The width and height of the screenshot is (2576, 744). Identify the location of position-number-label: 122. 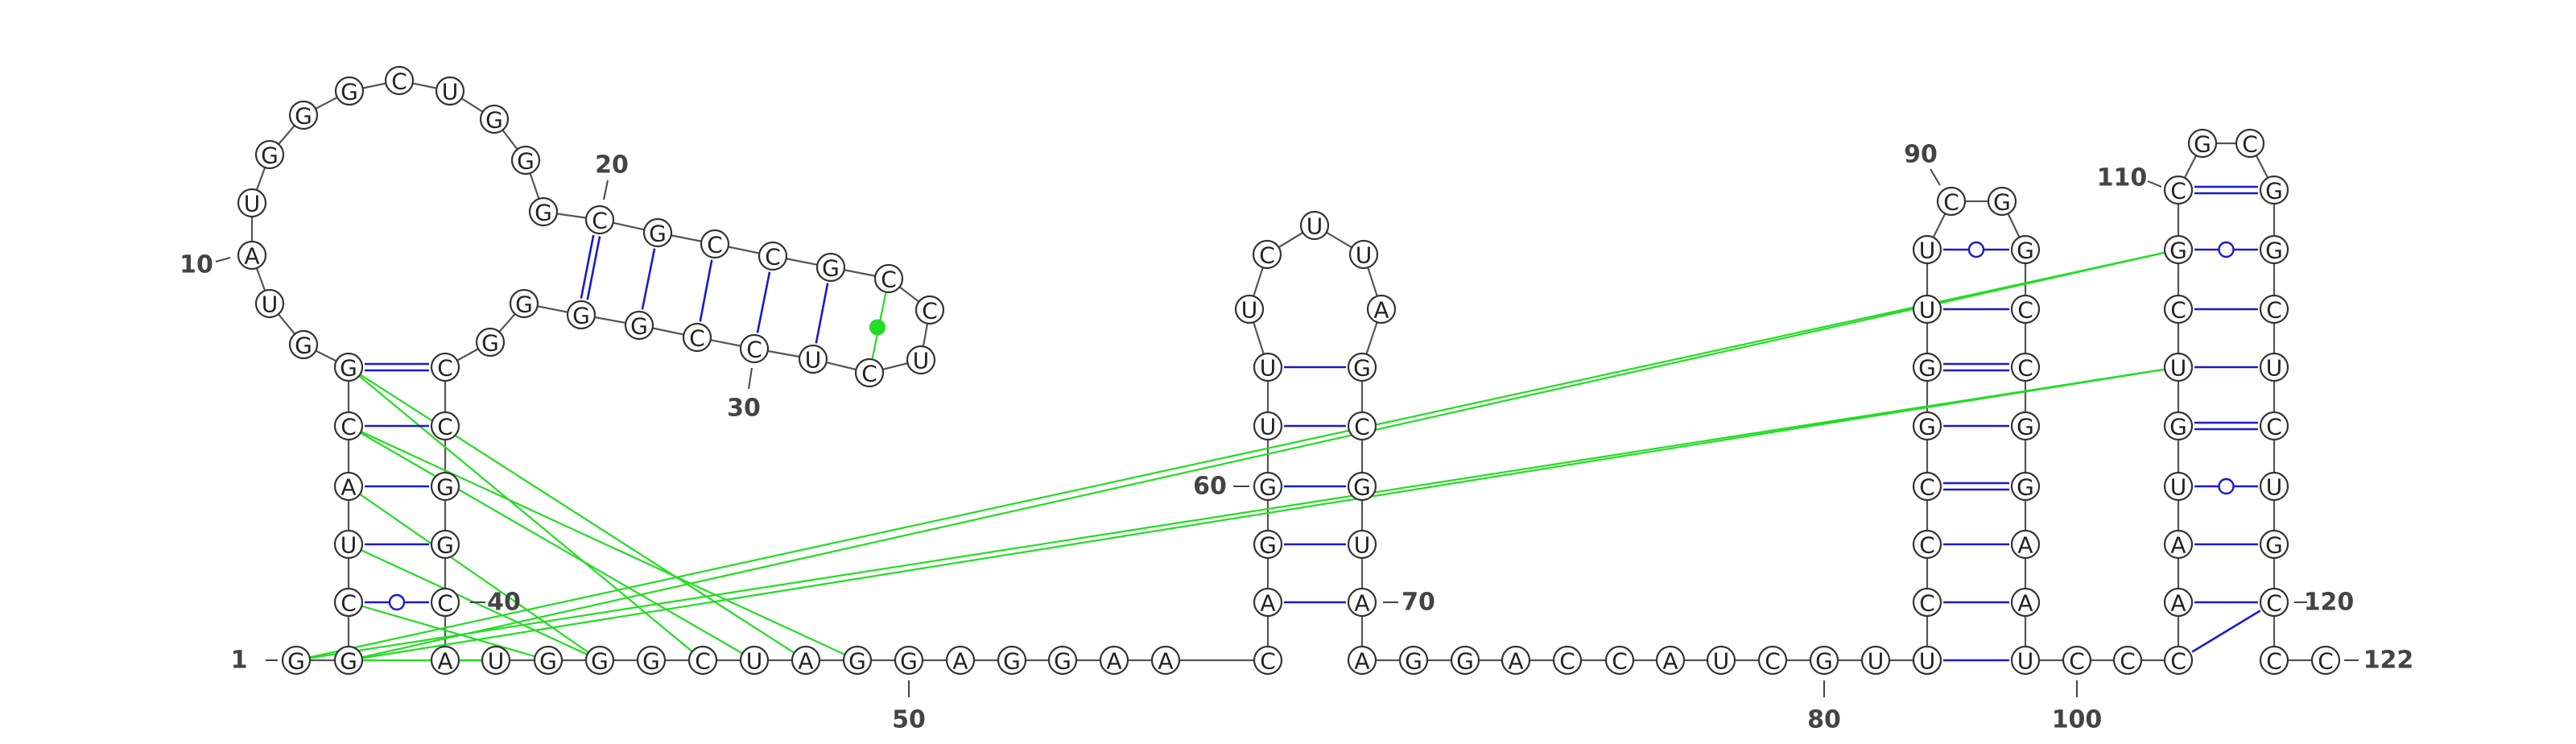
(2388, 661).